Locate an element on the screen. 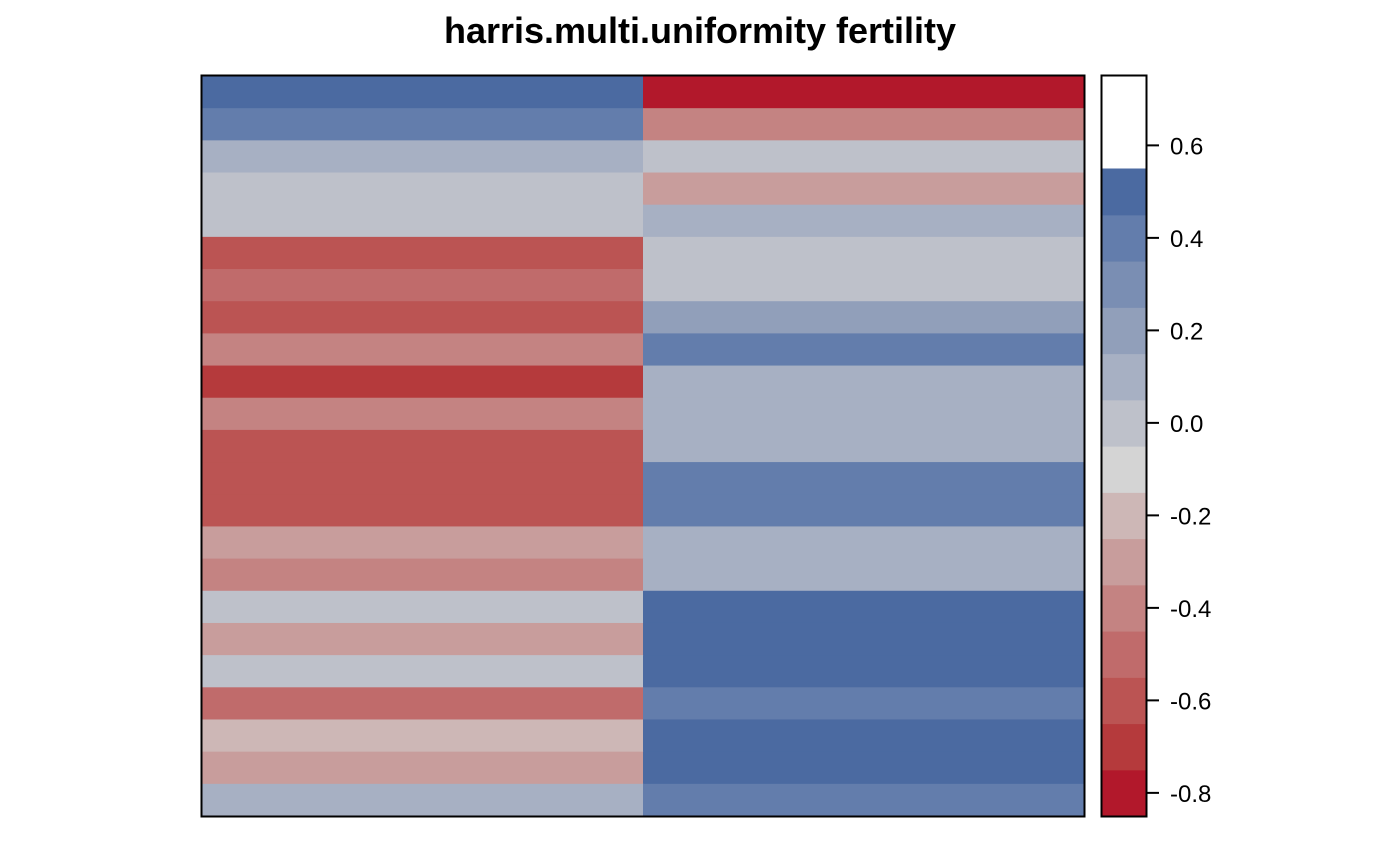 The image size is (1400, 866). colorbar-tick-label: -0.2 is located at coordinates (1190, 516).